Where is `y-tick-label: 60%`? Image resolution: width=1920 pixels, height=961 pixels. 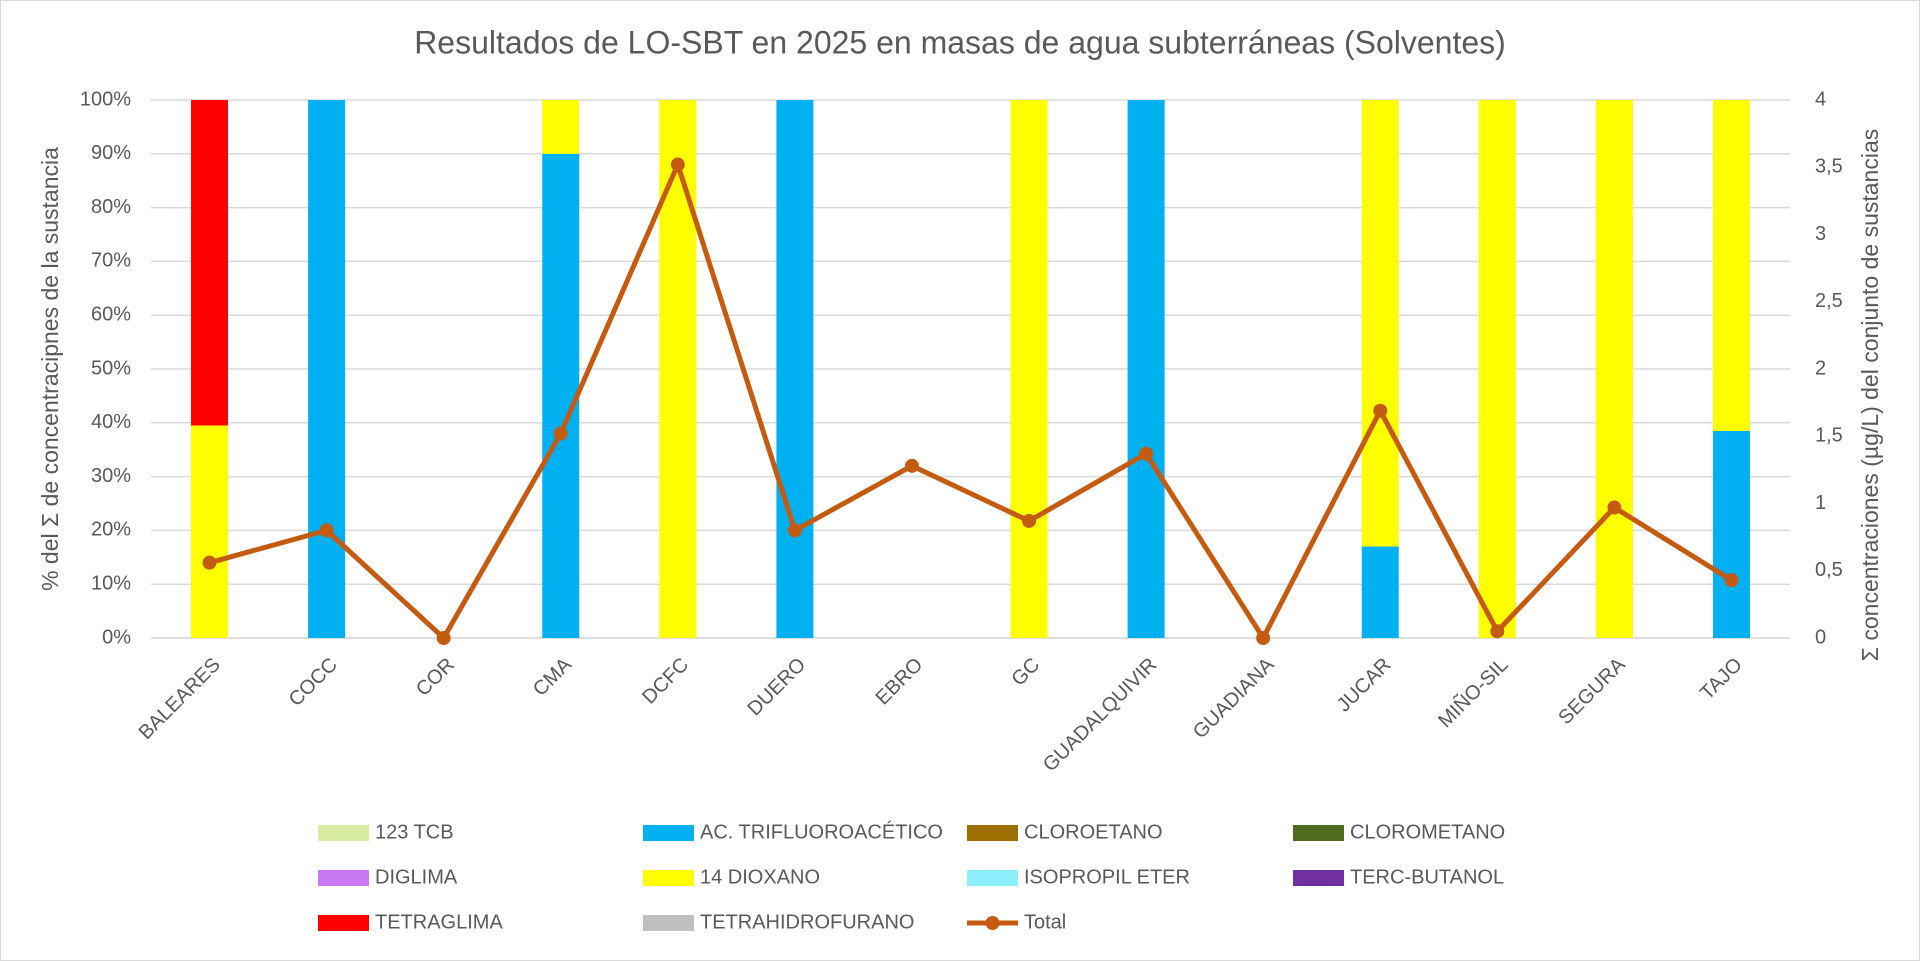 y-tick-label: 60% is located at coordinates (111, 314).